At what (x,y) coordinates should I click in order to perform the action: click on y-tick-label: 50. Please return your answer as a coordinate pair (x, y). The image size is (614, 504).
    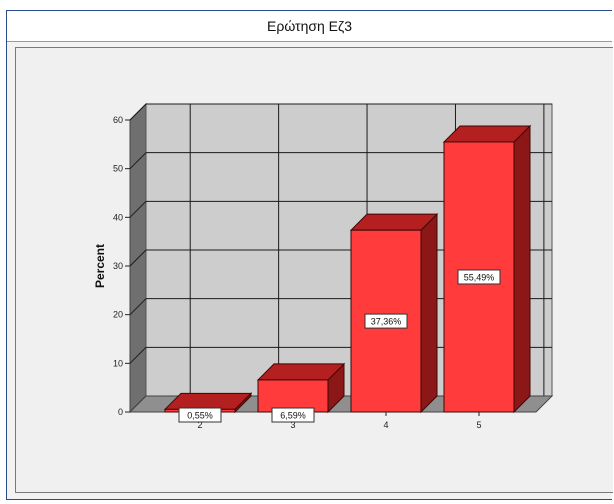
    Looking at the image, I should click on (118, 169).